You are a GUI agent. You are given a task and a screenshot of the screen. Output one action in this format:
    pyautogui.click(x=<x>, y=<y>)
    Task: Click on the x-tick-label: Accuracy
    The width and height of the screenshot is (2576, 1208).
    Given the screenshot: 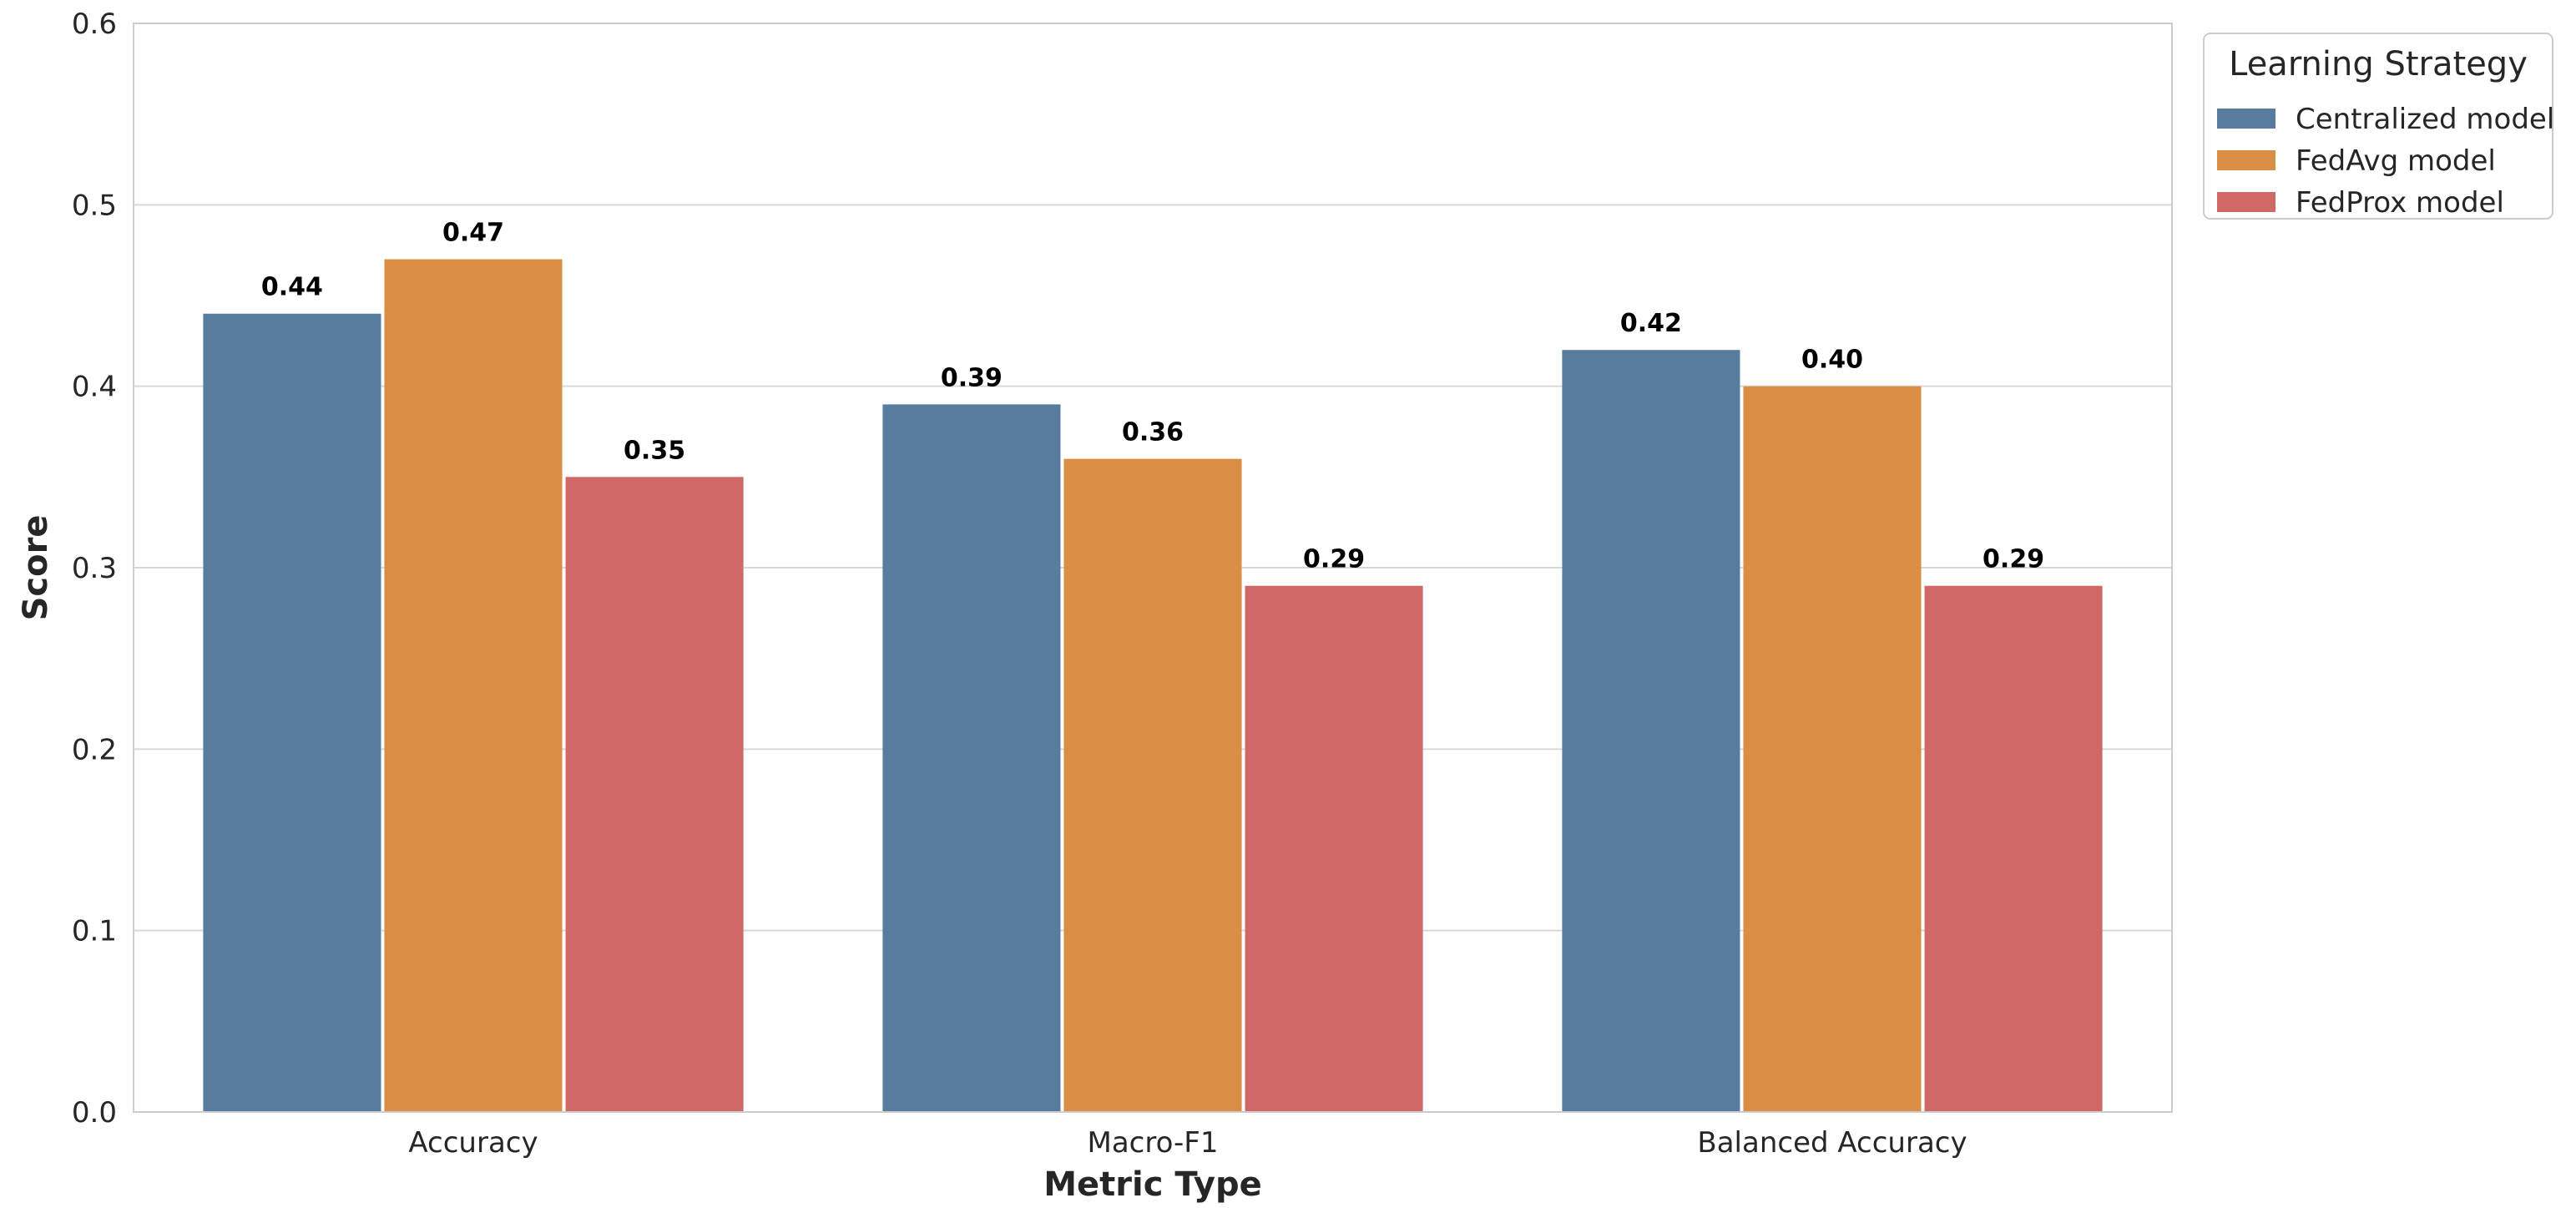 What is the action you would take?
    pyautogui.click(x=473, y=1143)
    